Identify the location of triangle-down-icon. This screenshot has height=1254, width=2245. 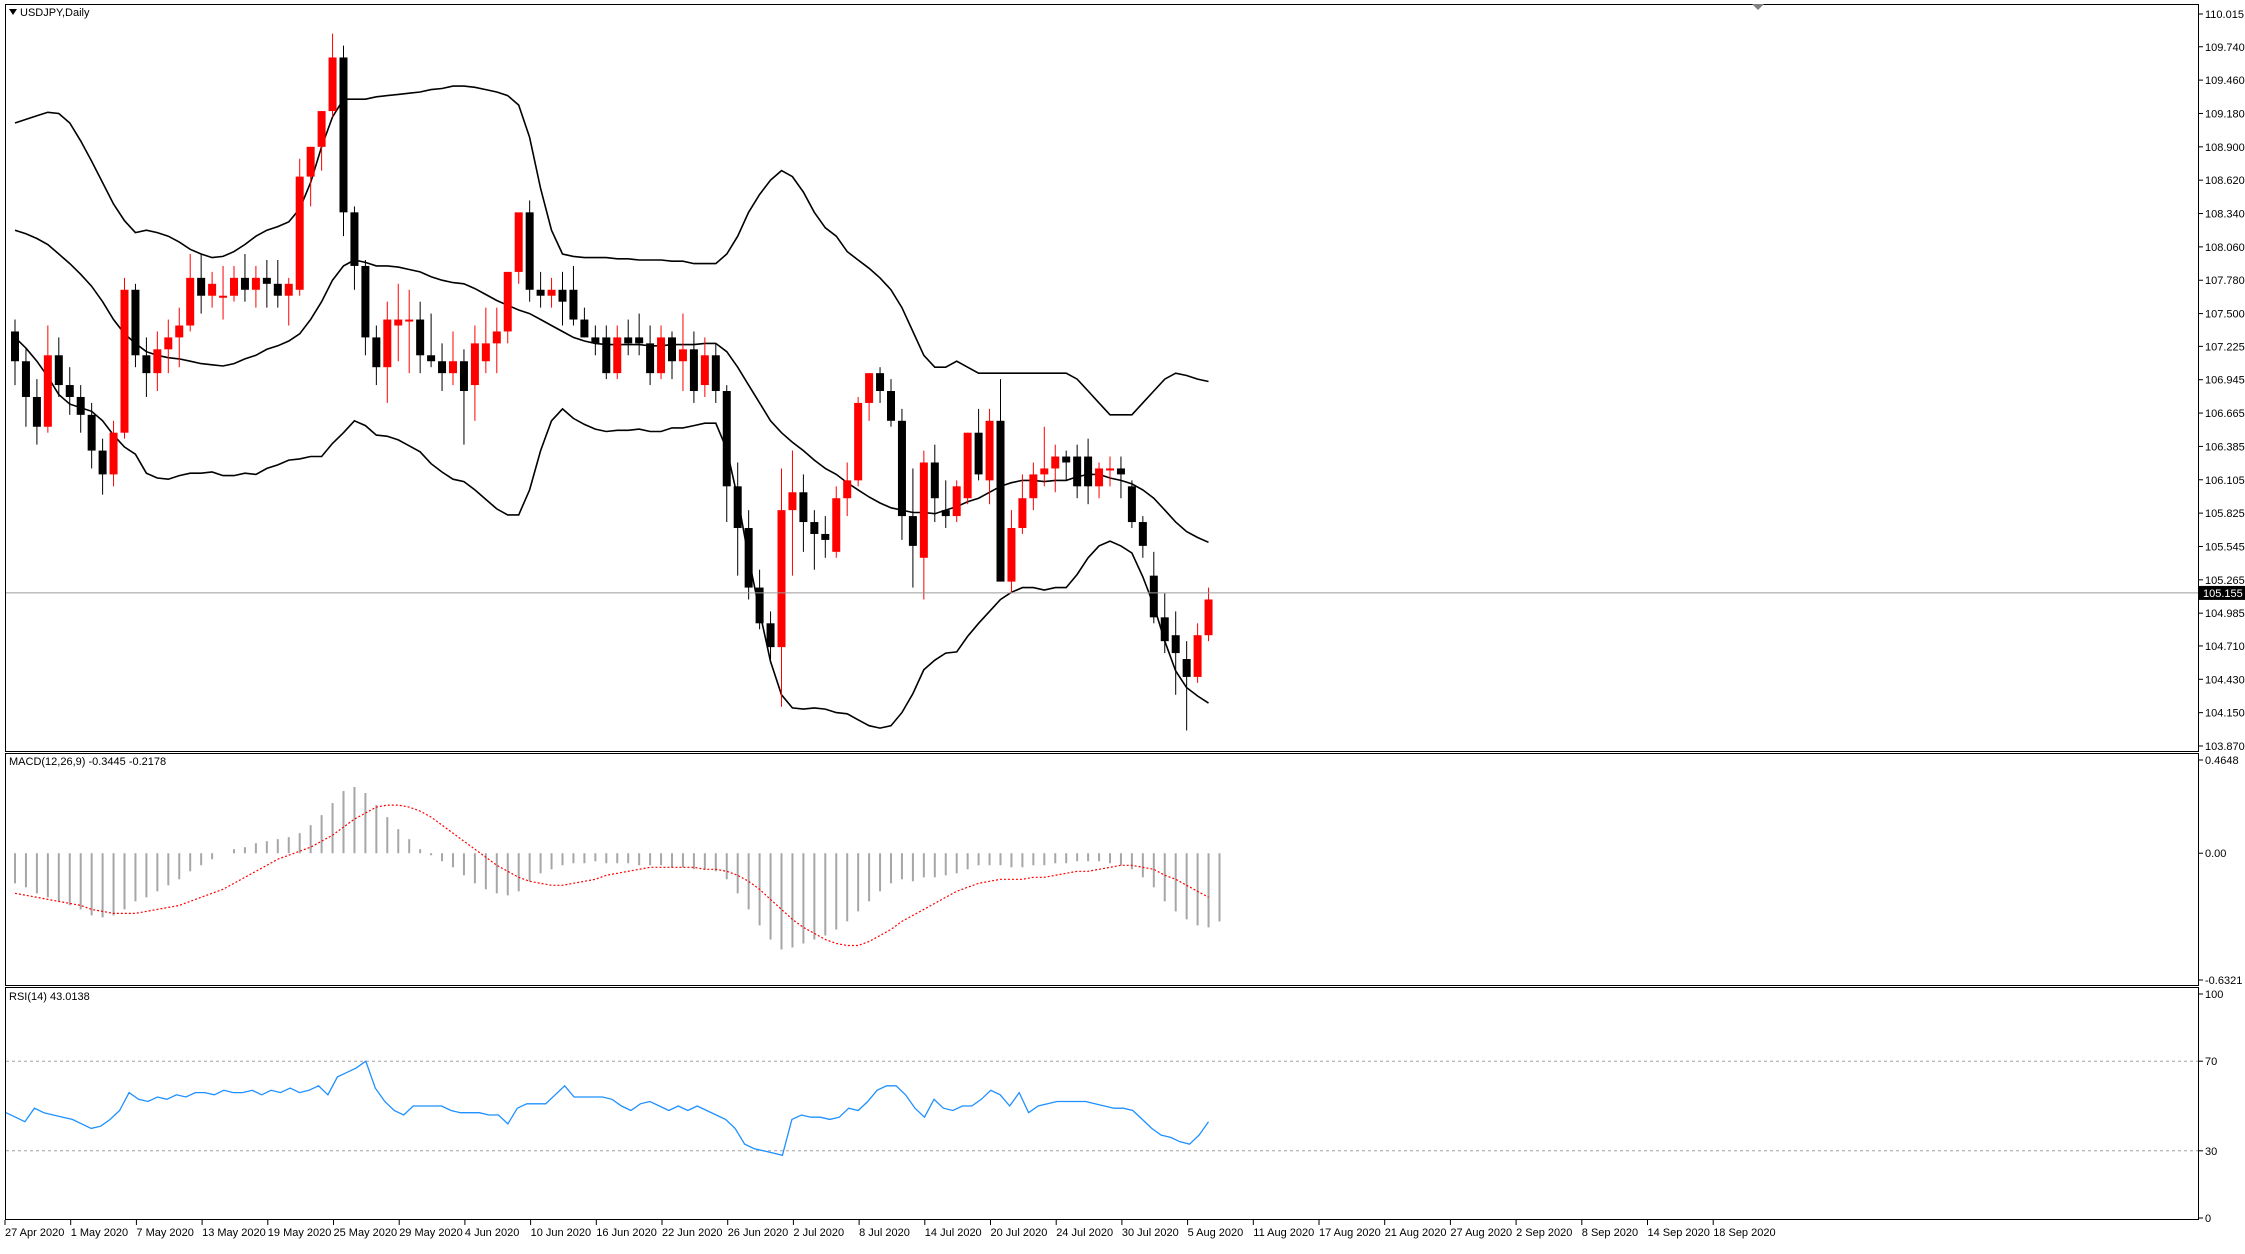
(13, 12).